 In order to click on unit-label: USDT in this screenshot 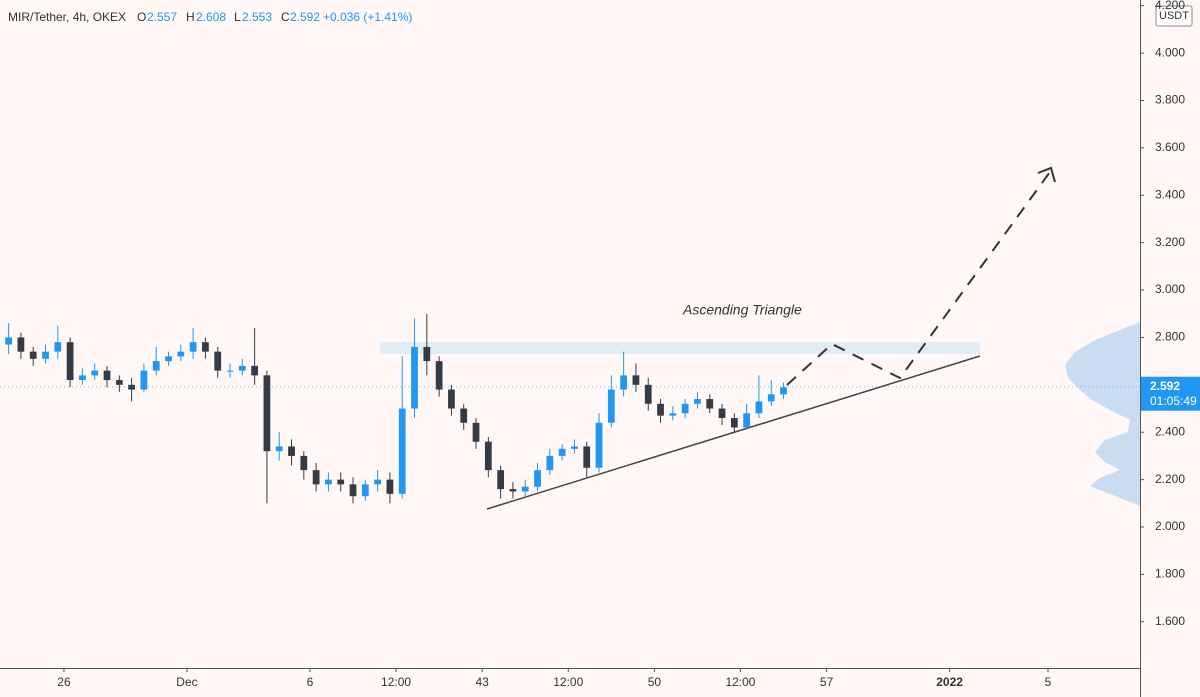, I will do `click(1174, 16)`.